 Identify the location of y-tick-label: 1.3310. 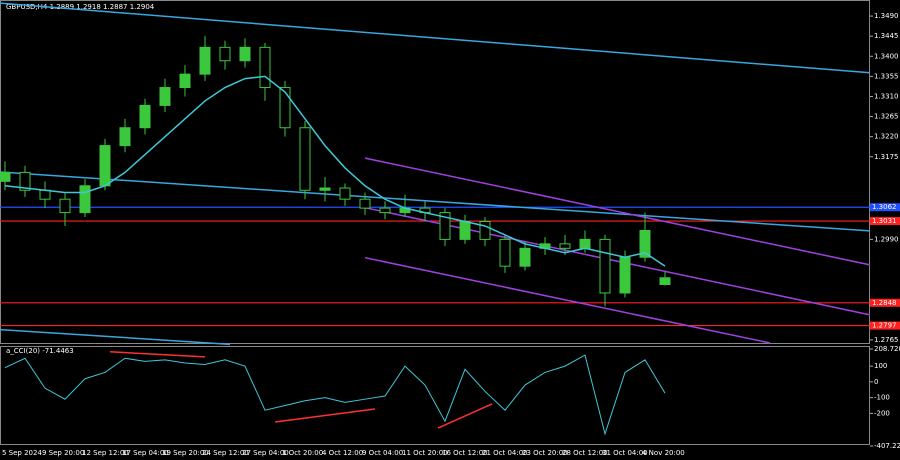
(886, 96).